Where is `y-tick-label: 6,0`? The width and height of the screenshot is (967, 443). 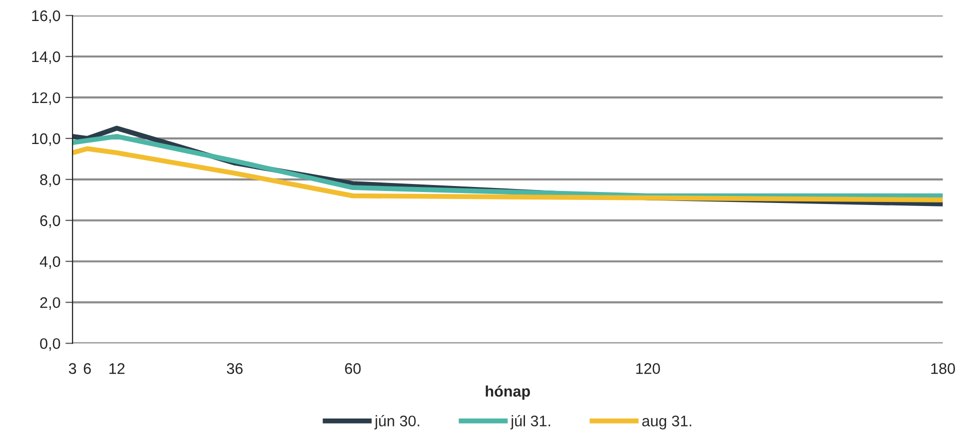 y-tick-label: 6,0 is located at coordinates (50, 221).